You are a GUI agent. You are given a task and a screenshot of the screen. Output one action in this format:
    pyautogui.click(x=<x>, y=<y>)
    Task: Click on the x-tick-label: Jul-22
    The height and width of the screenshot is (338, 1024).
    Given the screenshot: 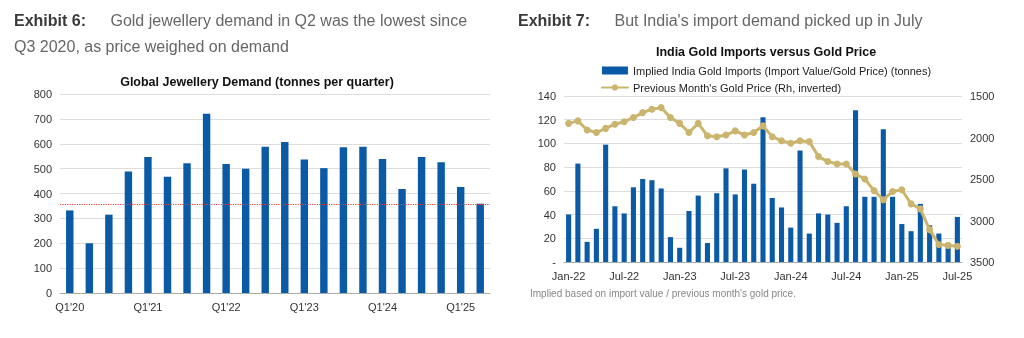 What is the action you would take?
    pyautogui.click(x=624, y=275)
    